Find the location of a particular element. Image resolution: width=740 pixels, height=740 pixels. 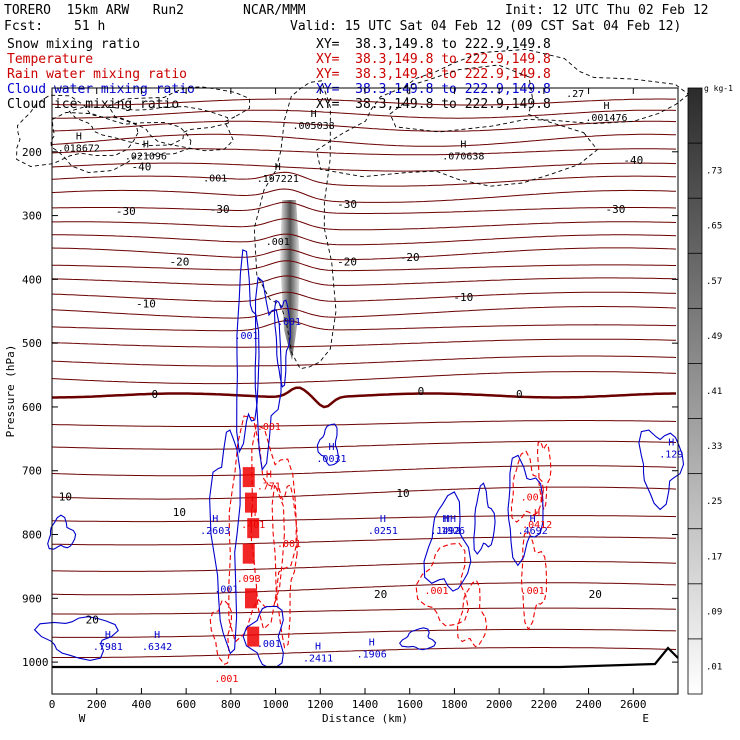

y-tick-label: 900 is located at coordinates (32, 598).